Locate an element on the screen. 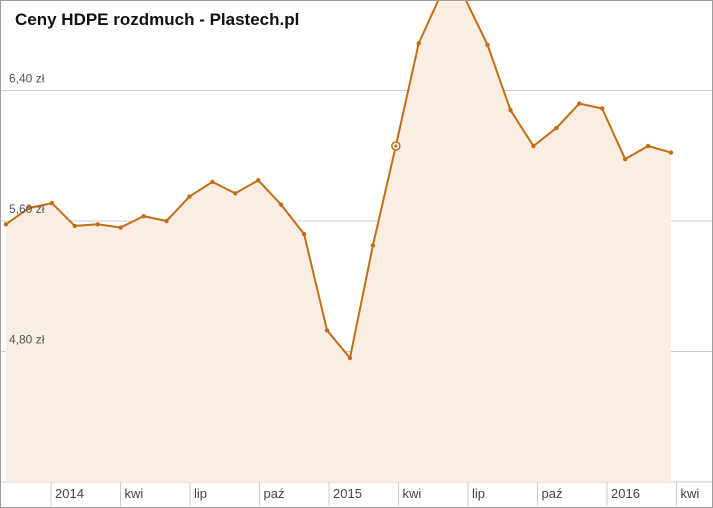 This screenshot has width=713, height=508. x-tick-label: 2014 is located at coordinates (69, 493).